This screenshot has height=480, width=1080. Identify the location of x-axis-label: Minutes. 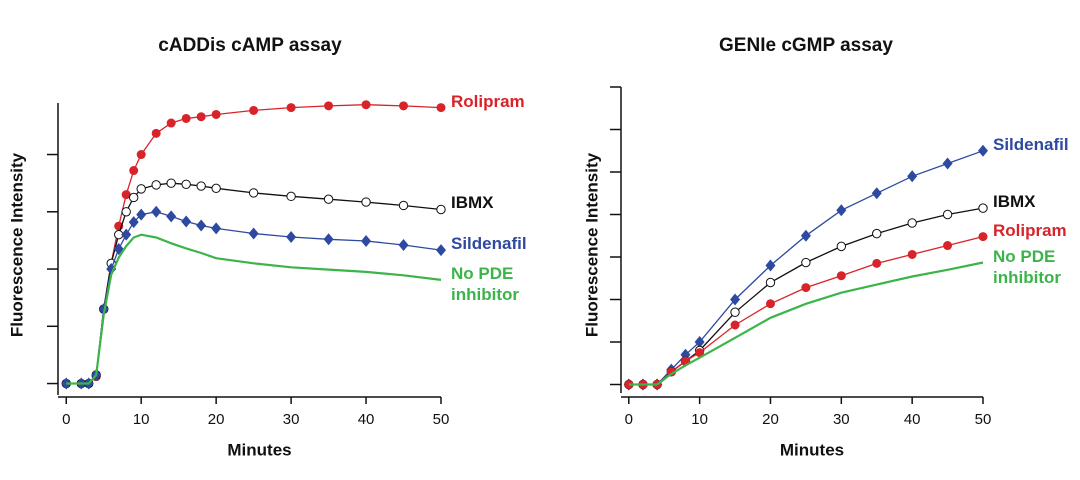
(259, 449).